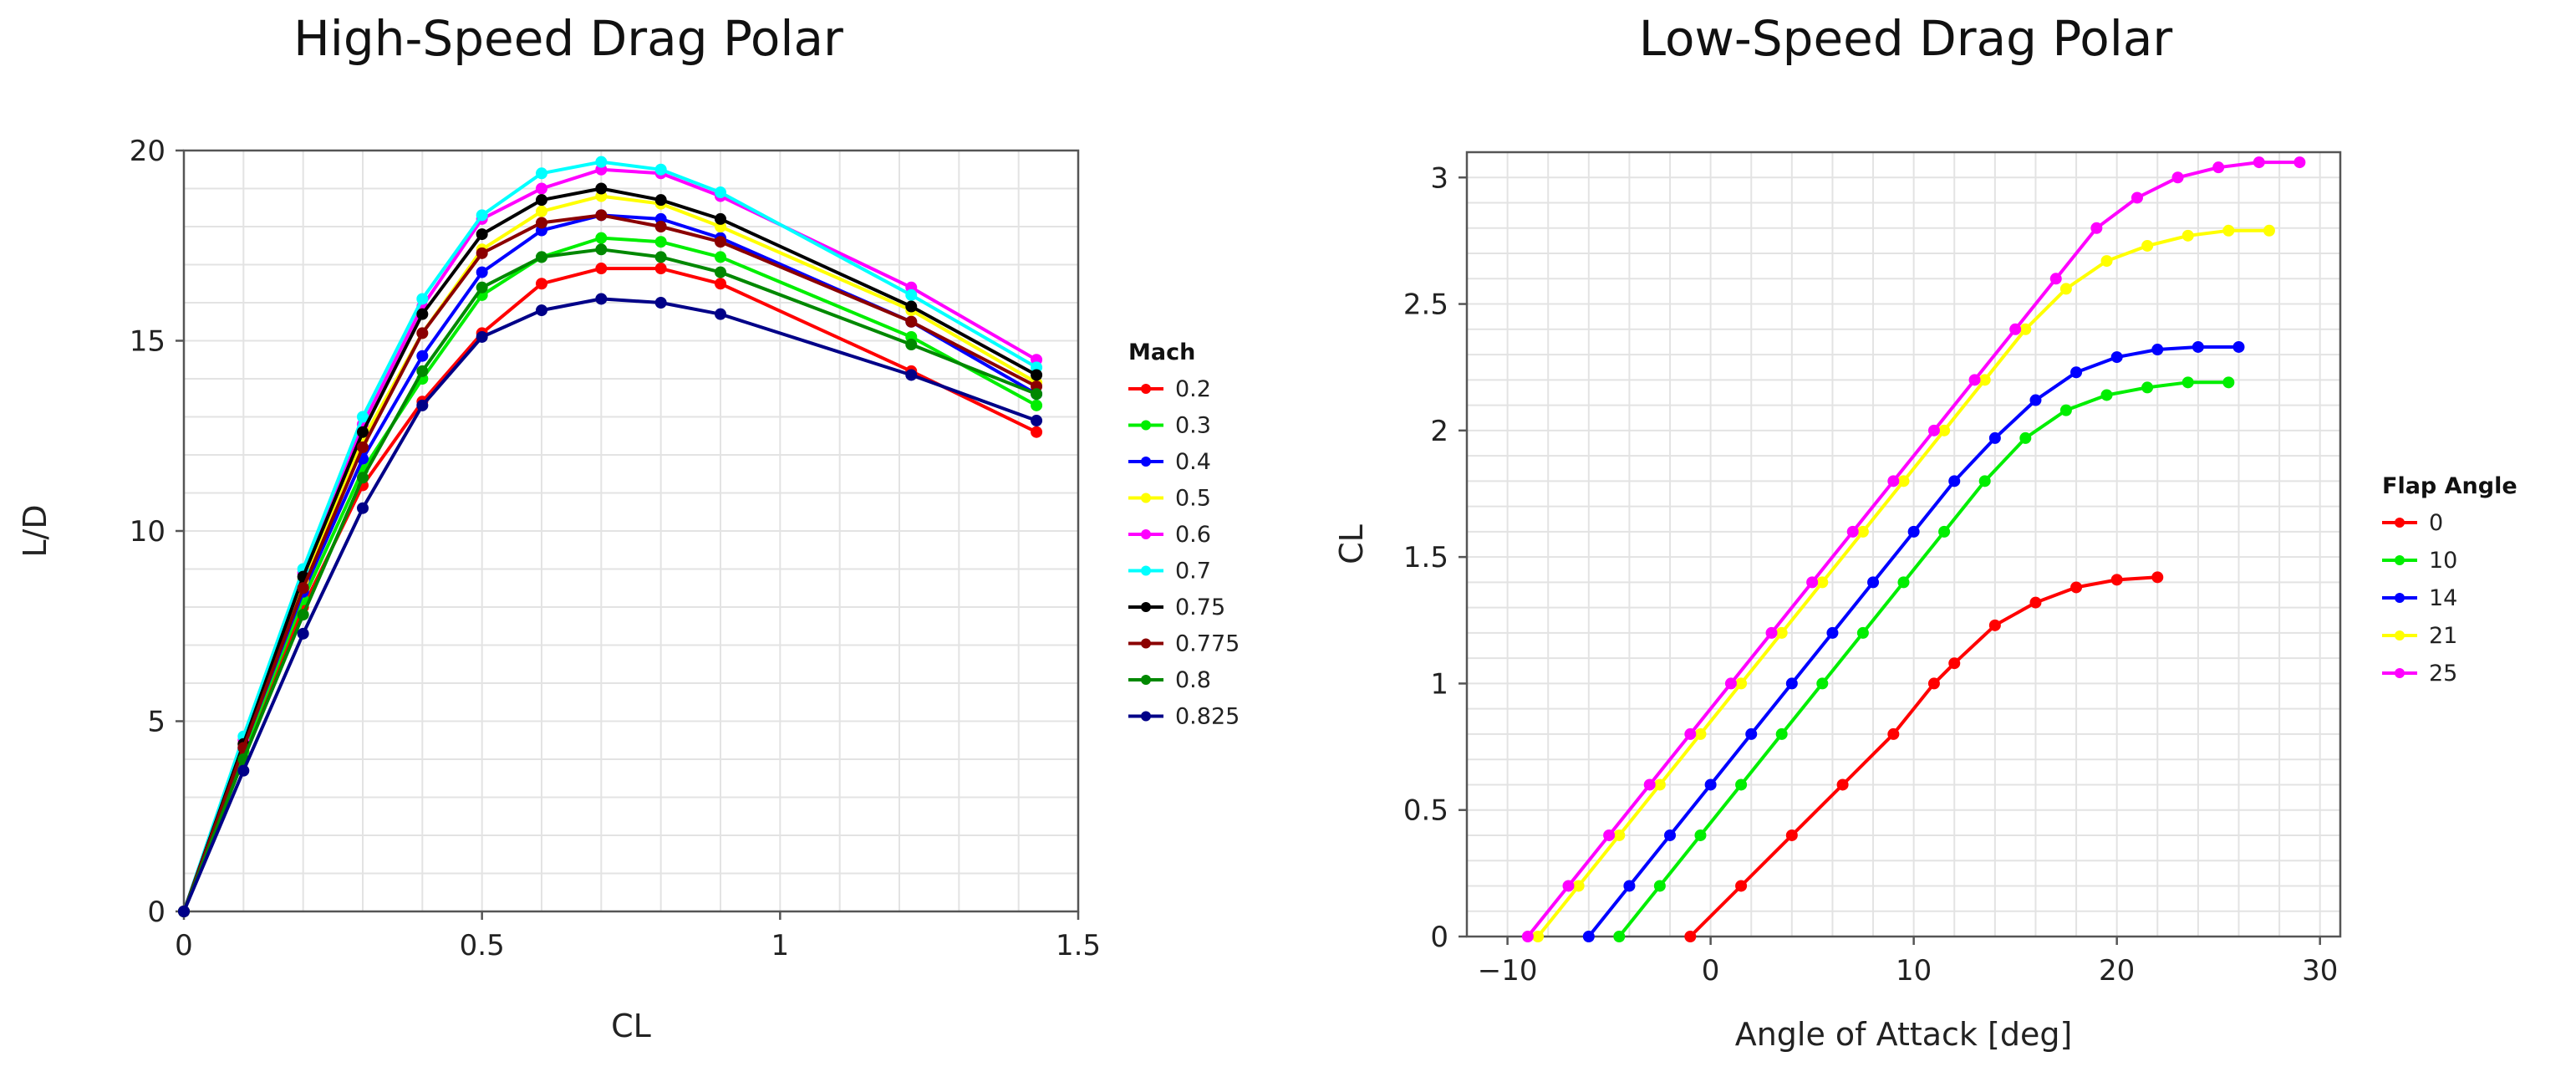 This screenshot has height=1077, width=2576. I want to click on y-tick-label: 2.5, so click(1425, 305).